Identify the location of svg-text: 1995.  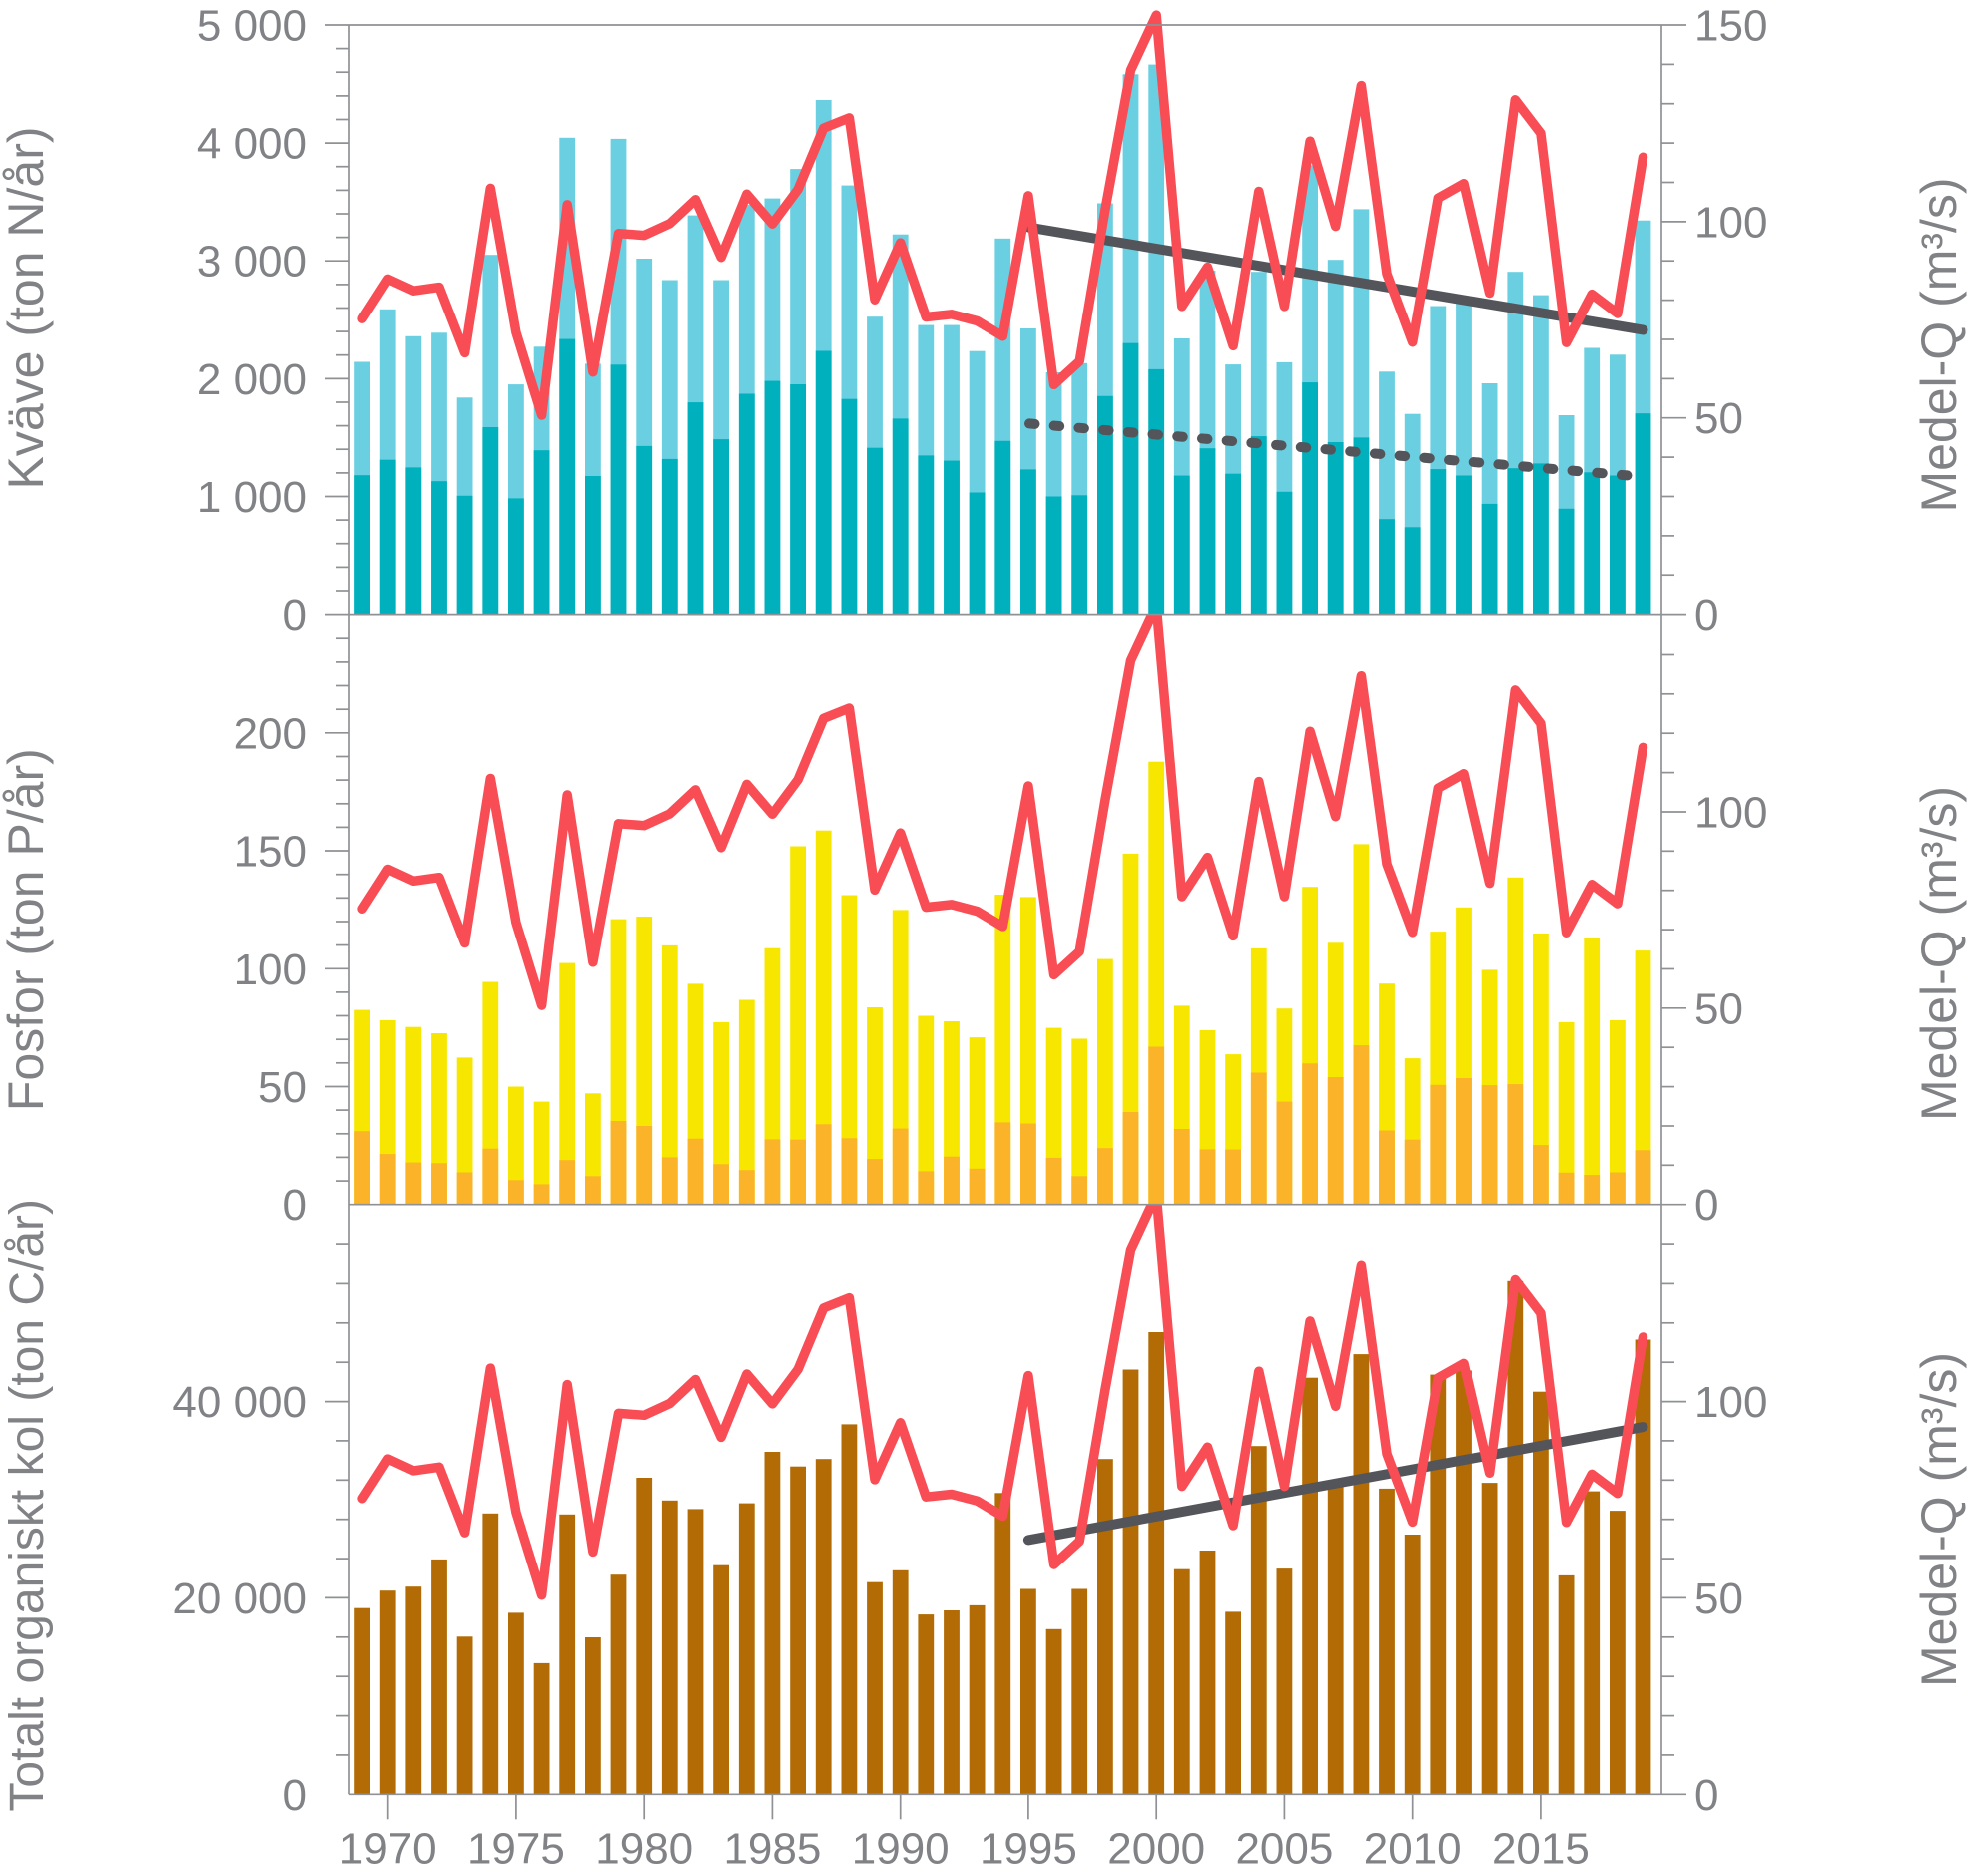
(1028, 1849).